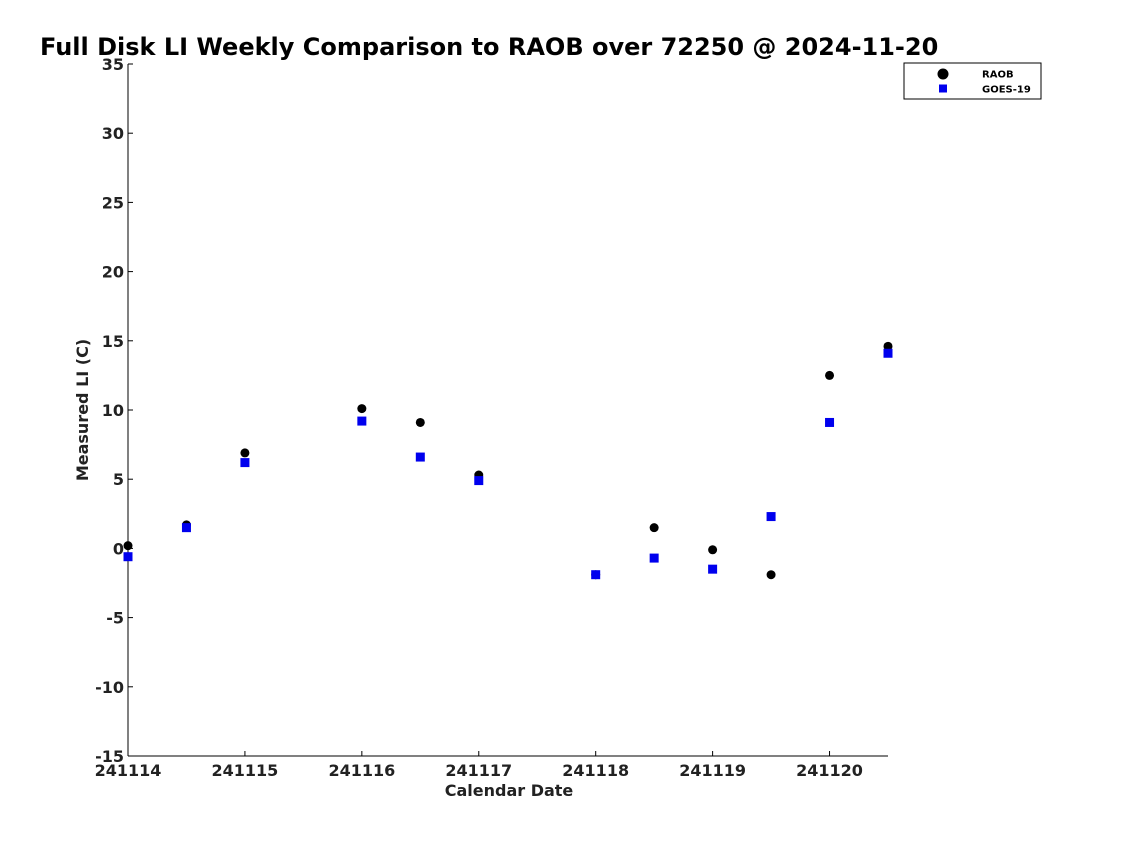  What do you see at coordinates (109, 687) in the screenshot?
I see `y-tick-label: -10` at bounding box center [109, 687].